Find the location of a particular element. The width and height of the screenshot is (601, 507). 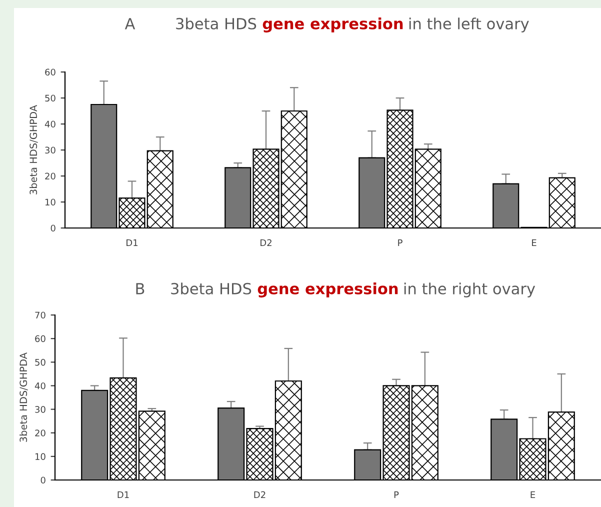

y-tick-label: 70 is located at coordinates (40, 315).